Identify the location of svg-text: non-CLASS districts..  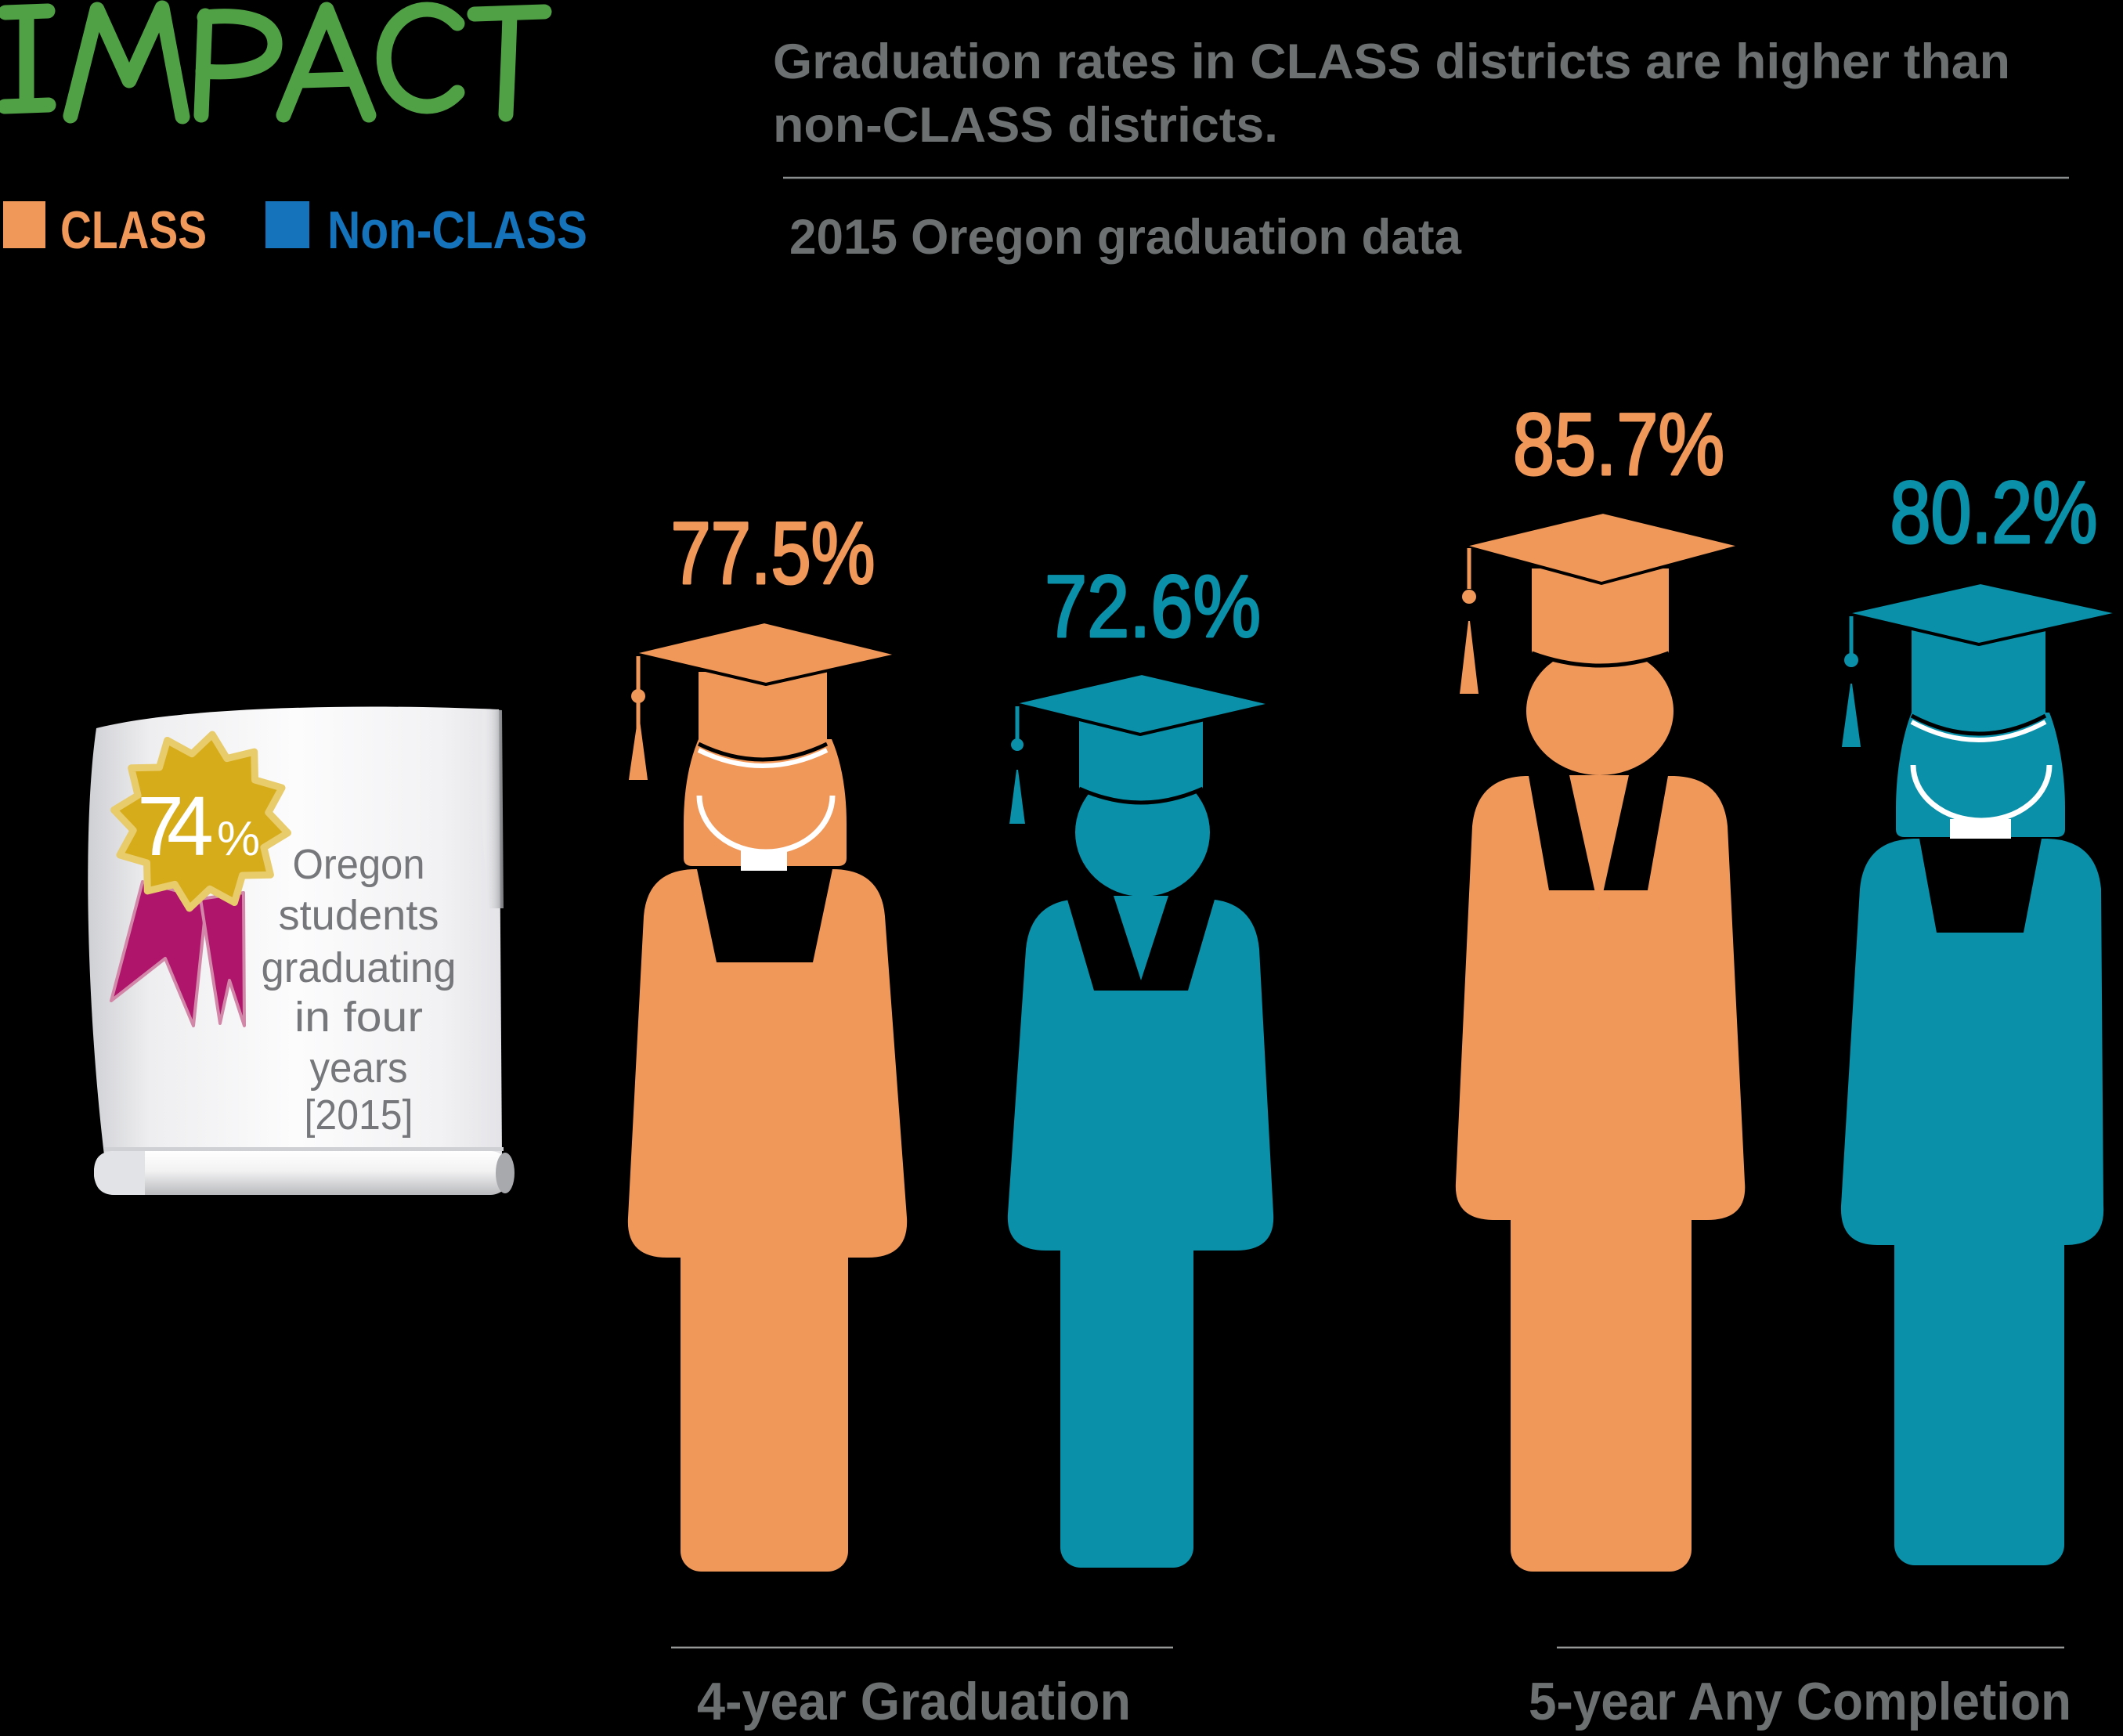
(1026, 125).